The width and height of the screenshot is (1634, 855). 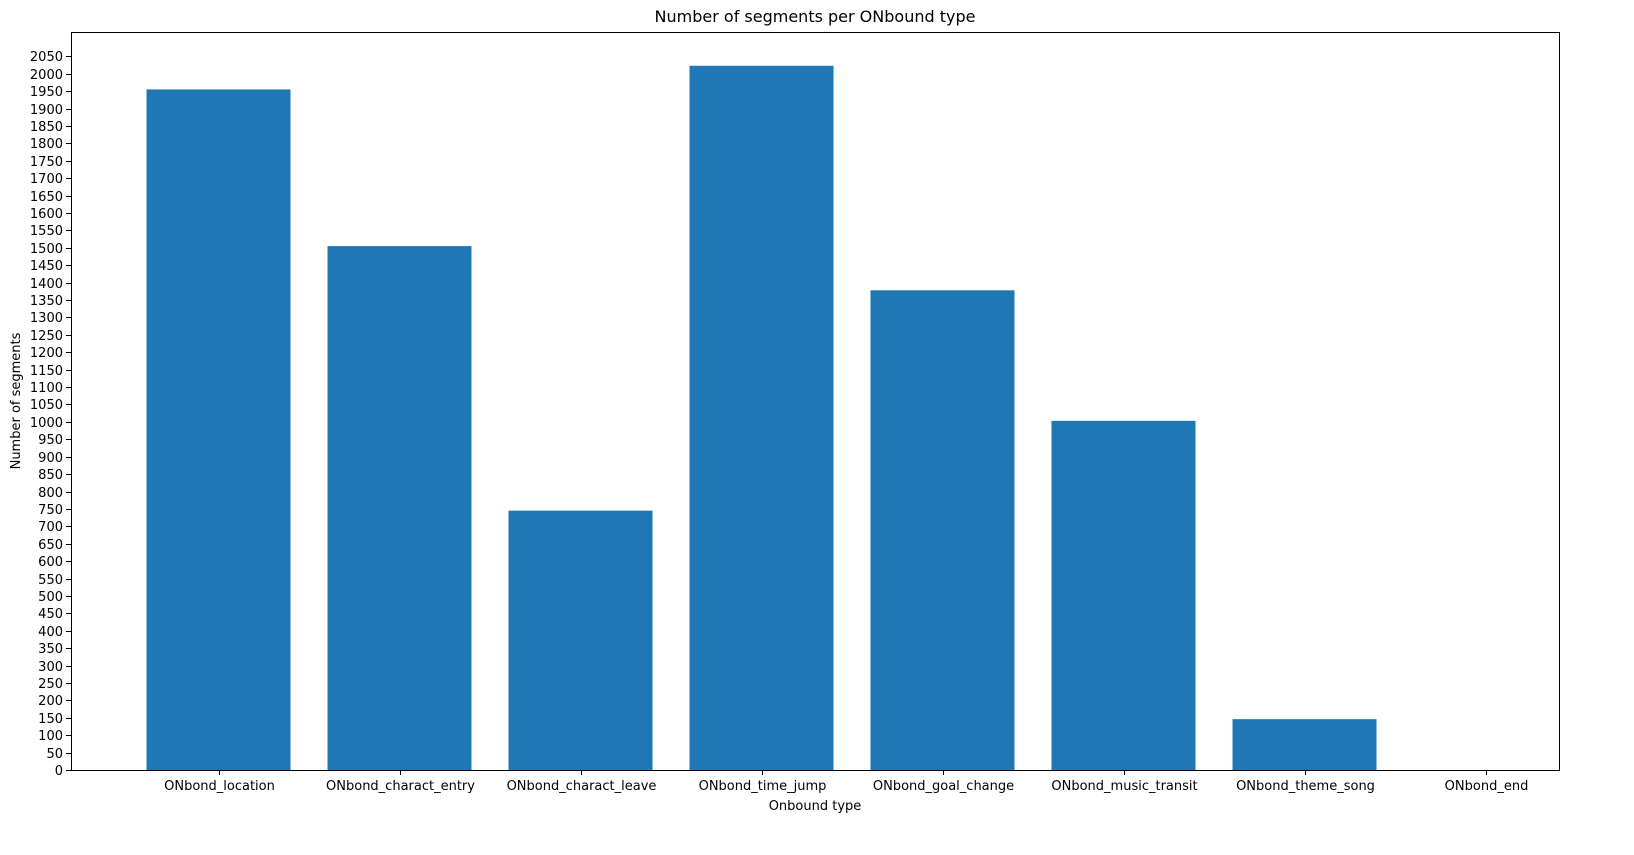 What do you see at coordinates (46, 353) in the screenshot?
I see `y-tick-label: 1200` at bounding box center [46, 353].